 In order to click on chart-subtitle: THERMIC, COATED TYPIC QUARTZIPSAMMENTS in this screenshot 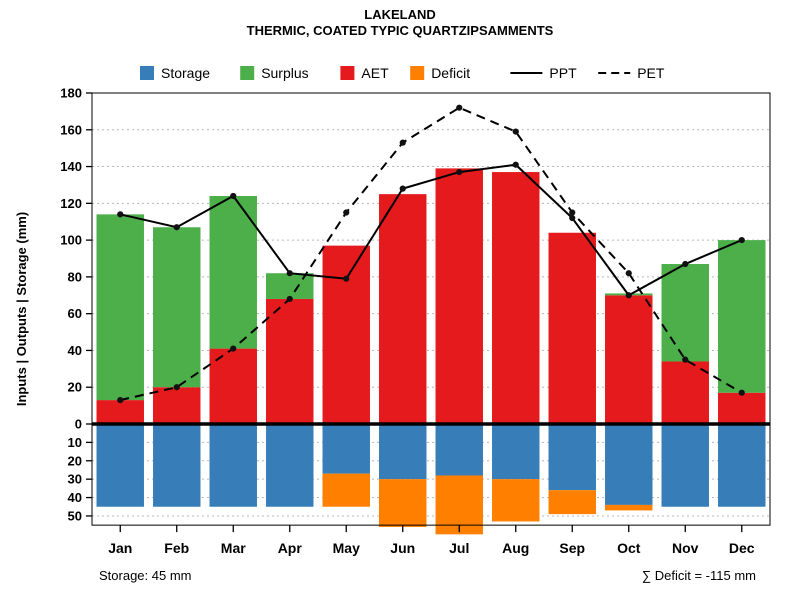, I will do `click(400, 30)`.